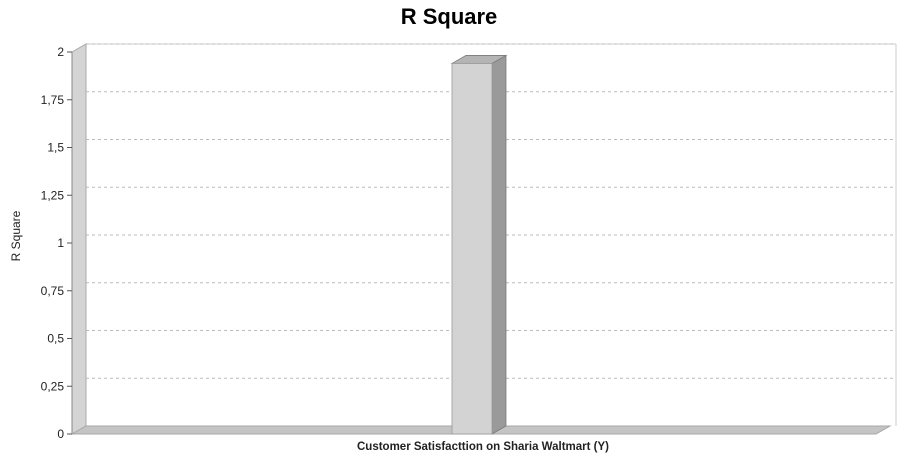 The width and height of the screenshot is (898, 455). Describe the element at coordinates (16, 235) in the screenshot. I see `y-axis-label: R Square` at that location.